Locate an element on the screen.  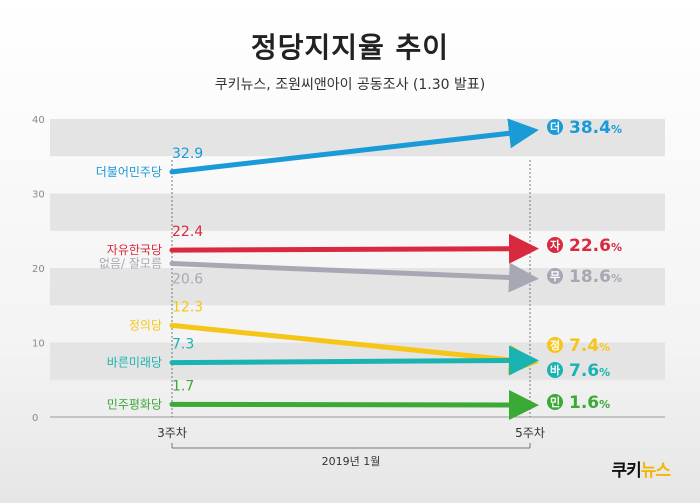
end-value-number: 38.4 is located at coordinates (590, 128).